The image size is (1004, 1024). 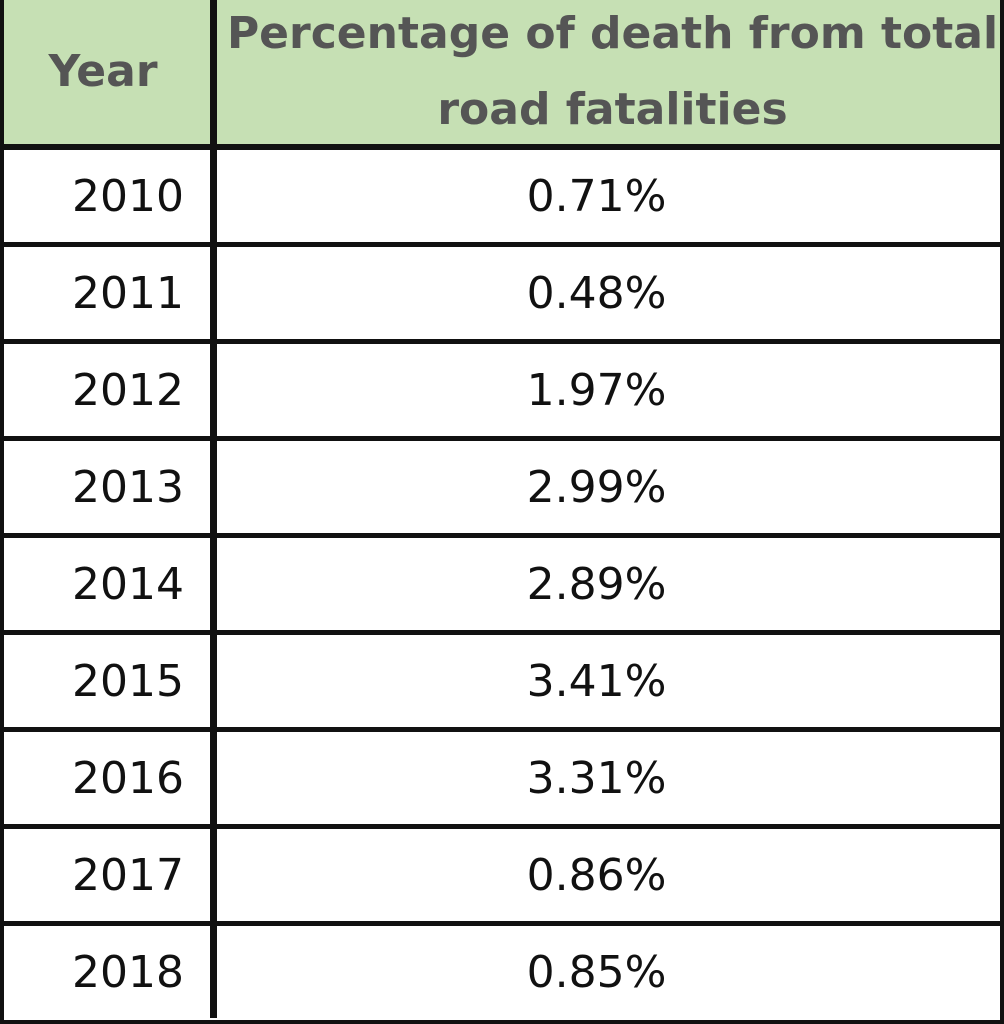 I want to click on percentage-cell: 2.99%, so click(x=596, y=487).